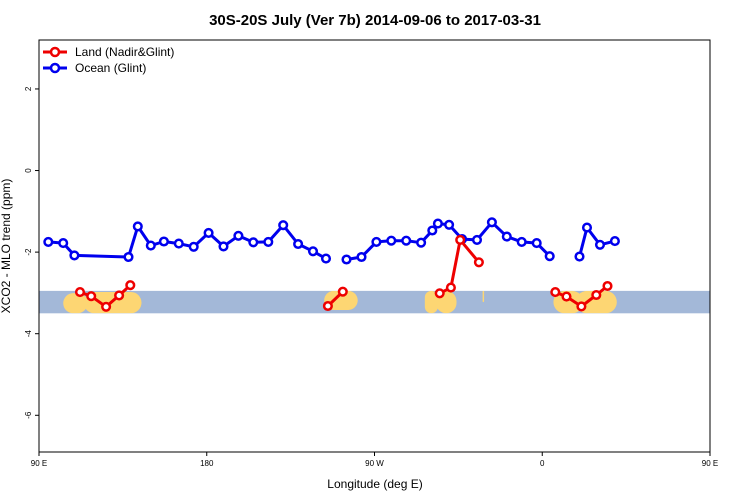 The image size is (750, 500). Describe the element at coordinates (28, 252) in the screenshot. I see `y-tick-label: -2` at that location.